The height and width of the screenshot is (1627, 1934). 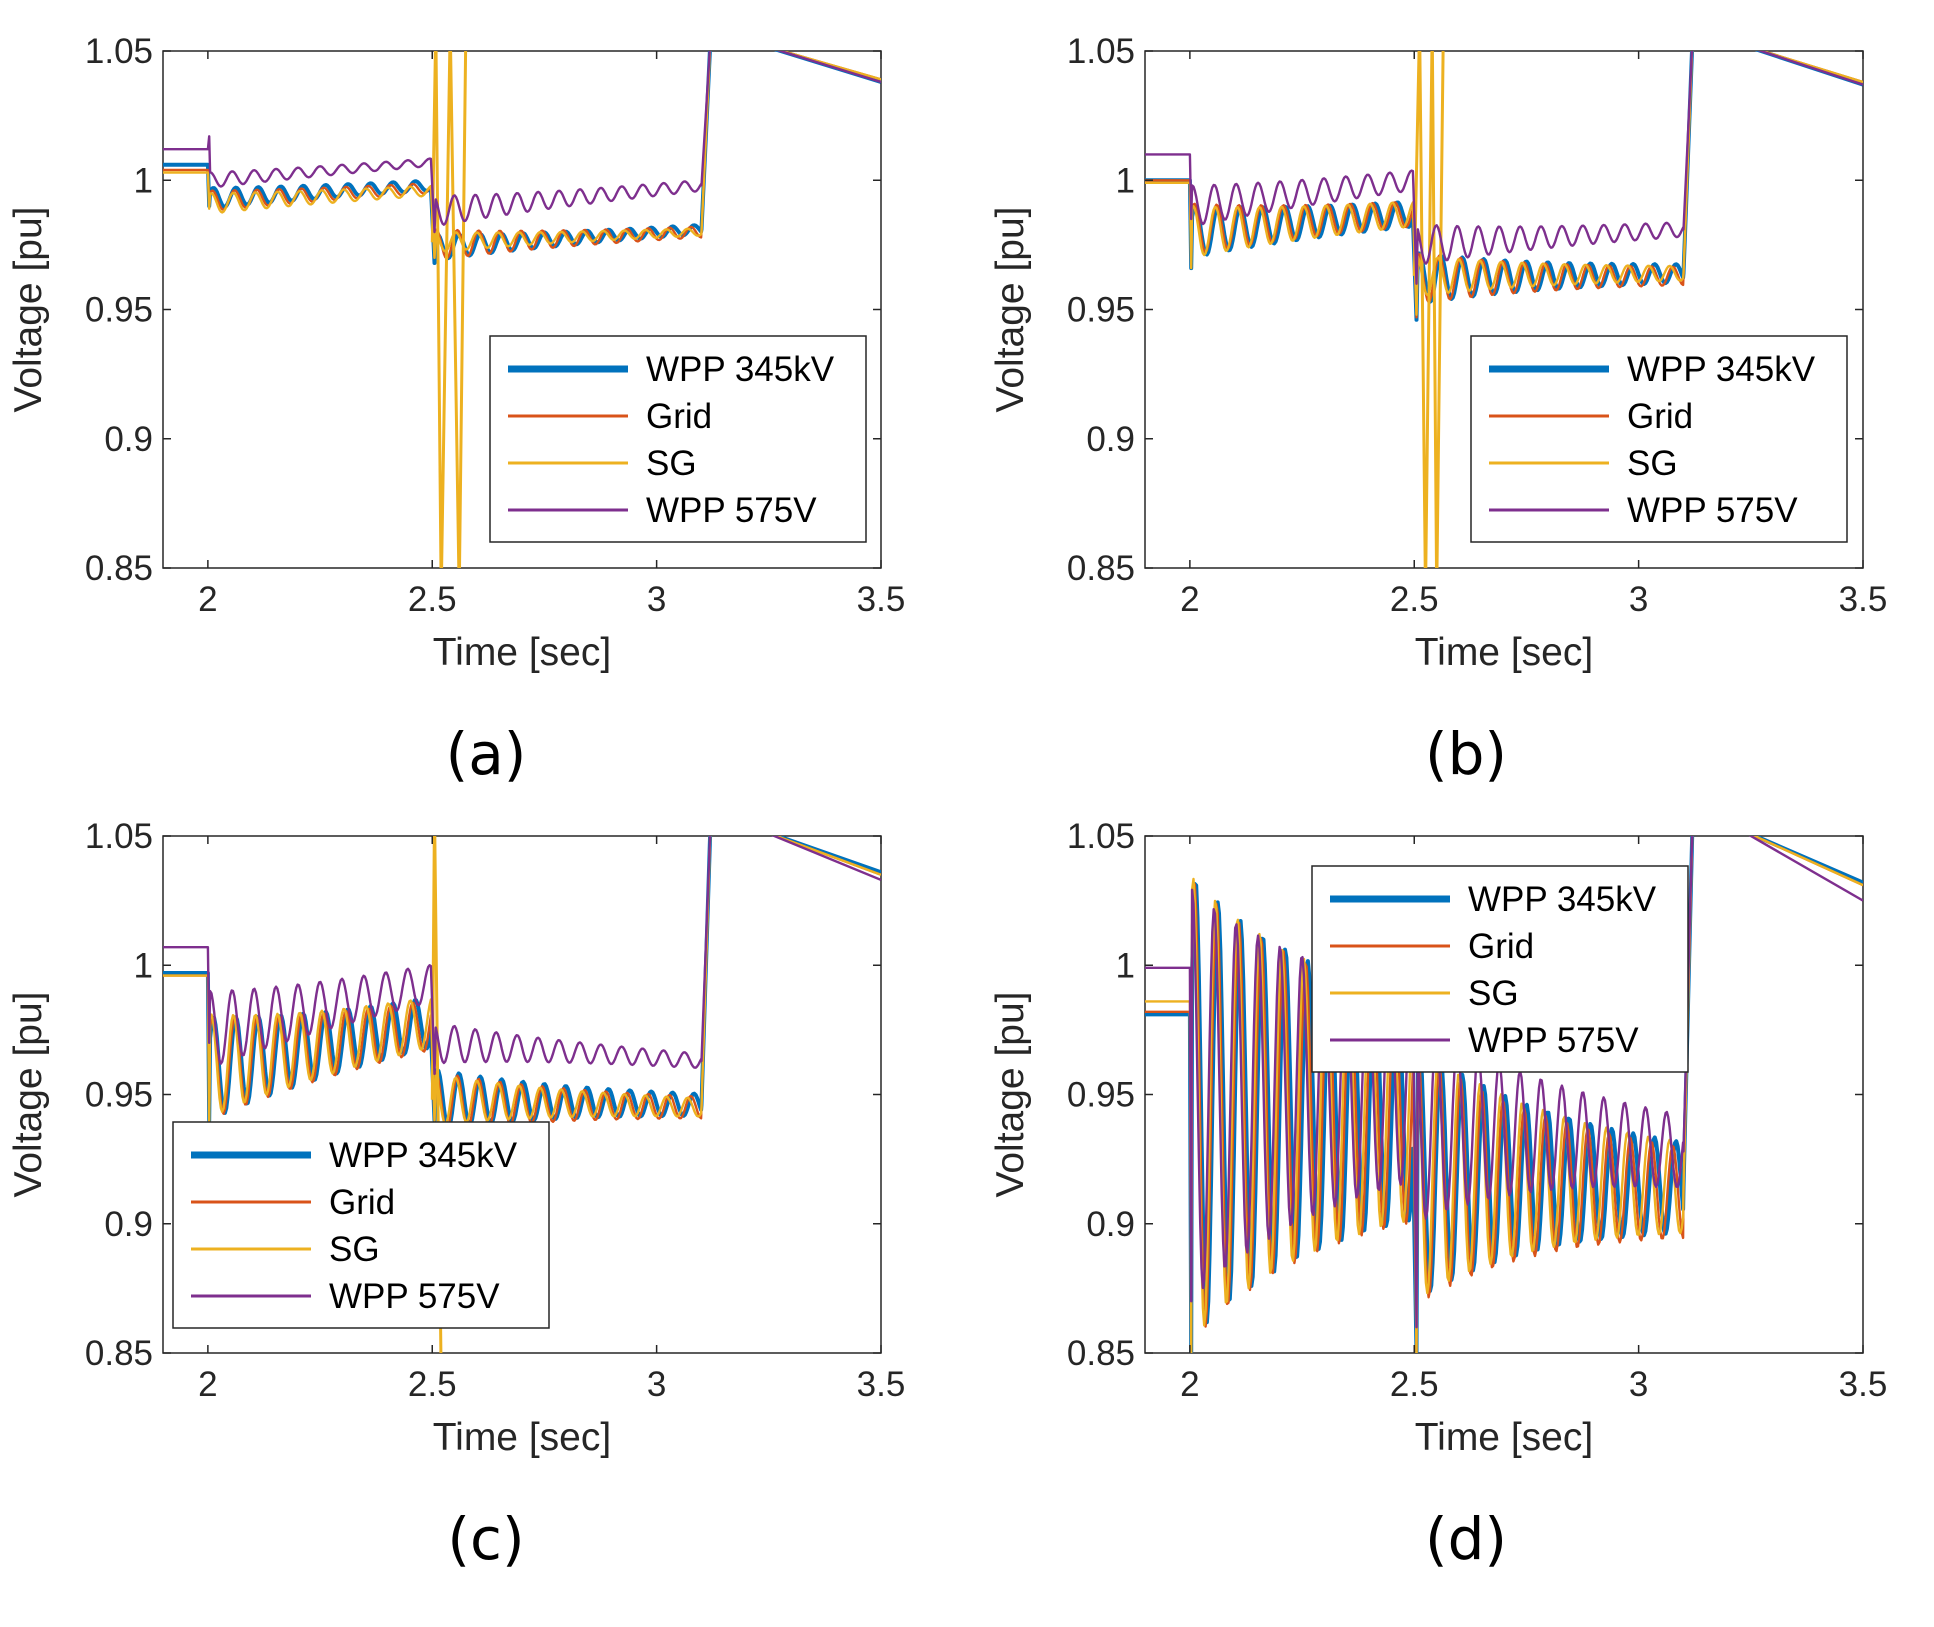 I want to click on panel-caption-a: (a), so click(x=486, y=754).